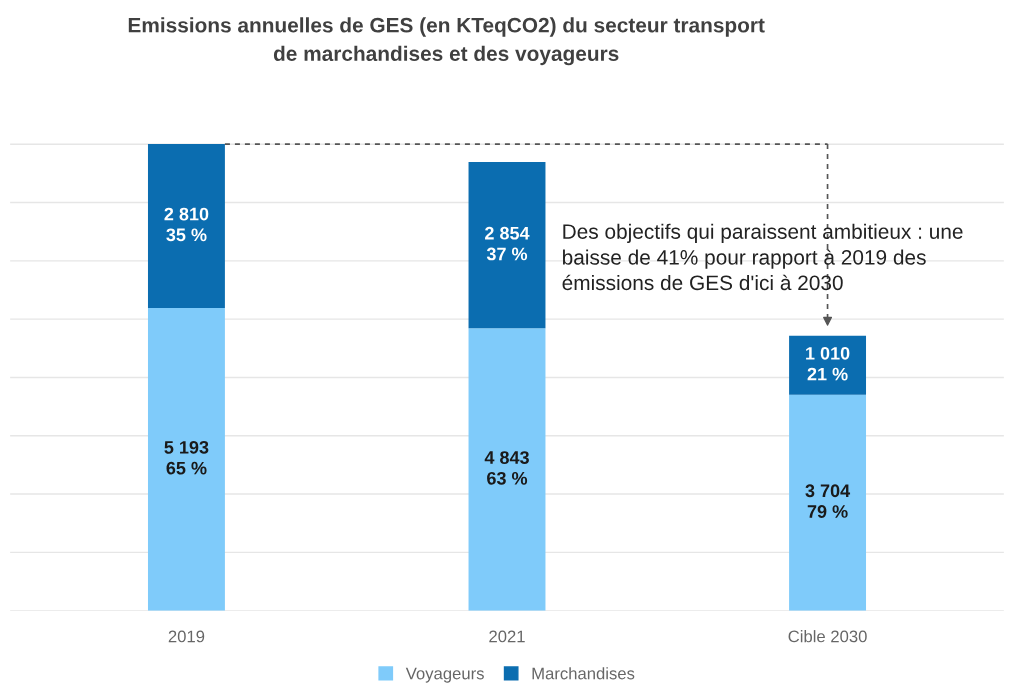 The width and height of the screenshot is (1014, 690). Describe the element at coordinates (444, 675) in the screenshot. I see `legend-label: Voyageurs` at that location.